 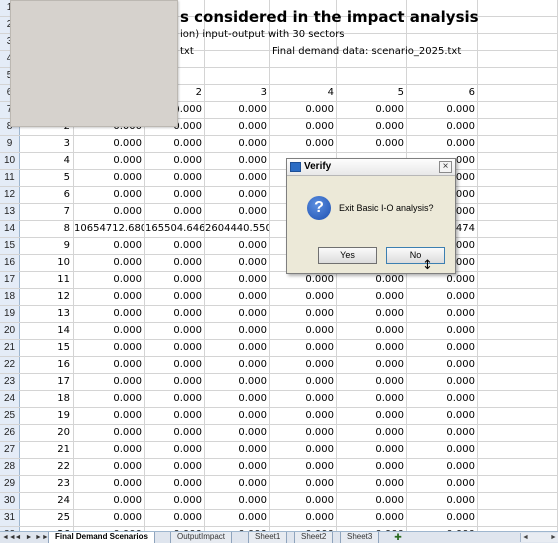 I want to click on table-cell: 165504.646, so click(x=175, y=229).